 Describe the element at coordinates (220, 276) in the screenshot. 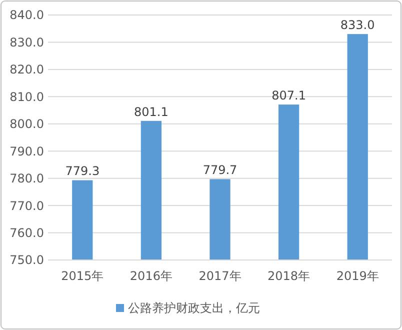

I see `x-tick-label: 2017年` at that location.